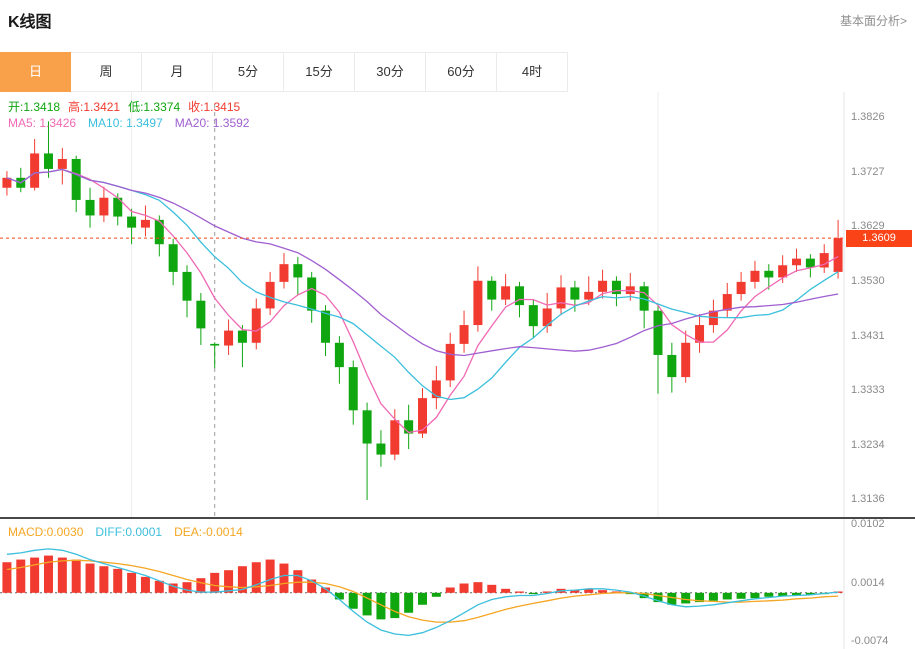 The image size is (915, 649). Describe the element at coordinates (124, 106) in the screenshot. I see `ohlc-legend: 开:1.3418 高:1.3421 低:1.3374 收:1.3415` at that location.